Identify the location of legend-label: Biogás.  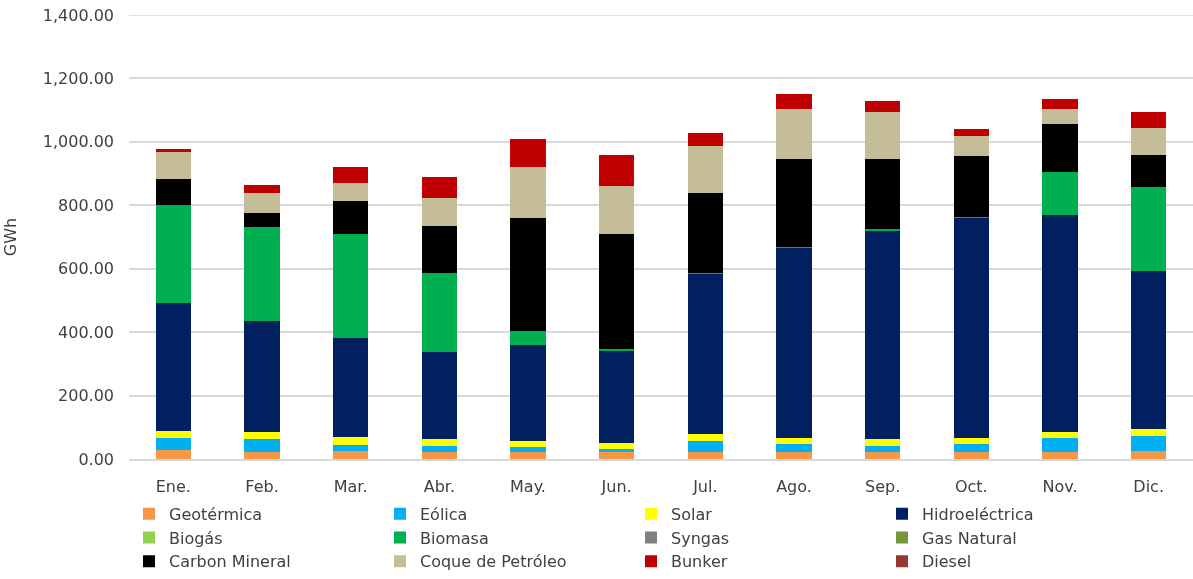
(196, 538).